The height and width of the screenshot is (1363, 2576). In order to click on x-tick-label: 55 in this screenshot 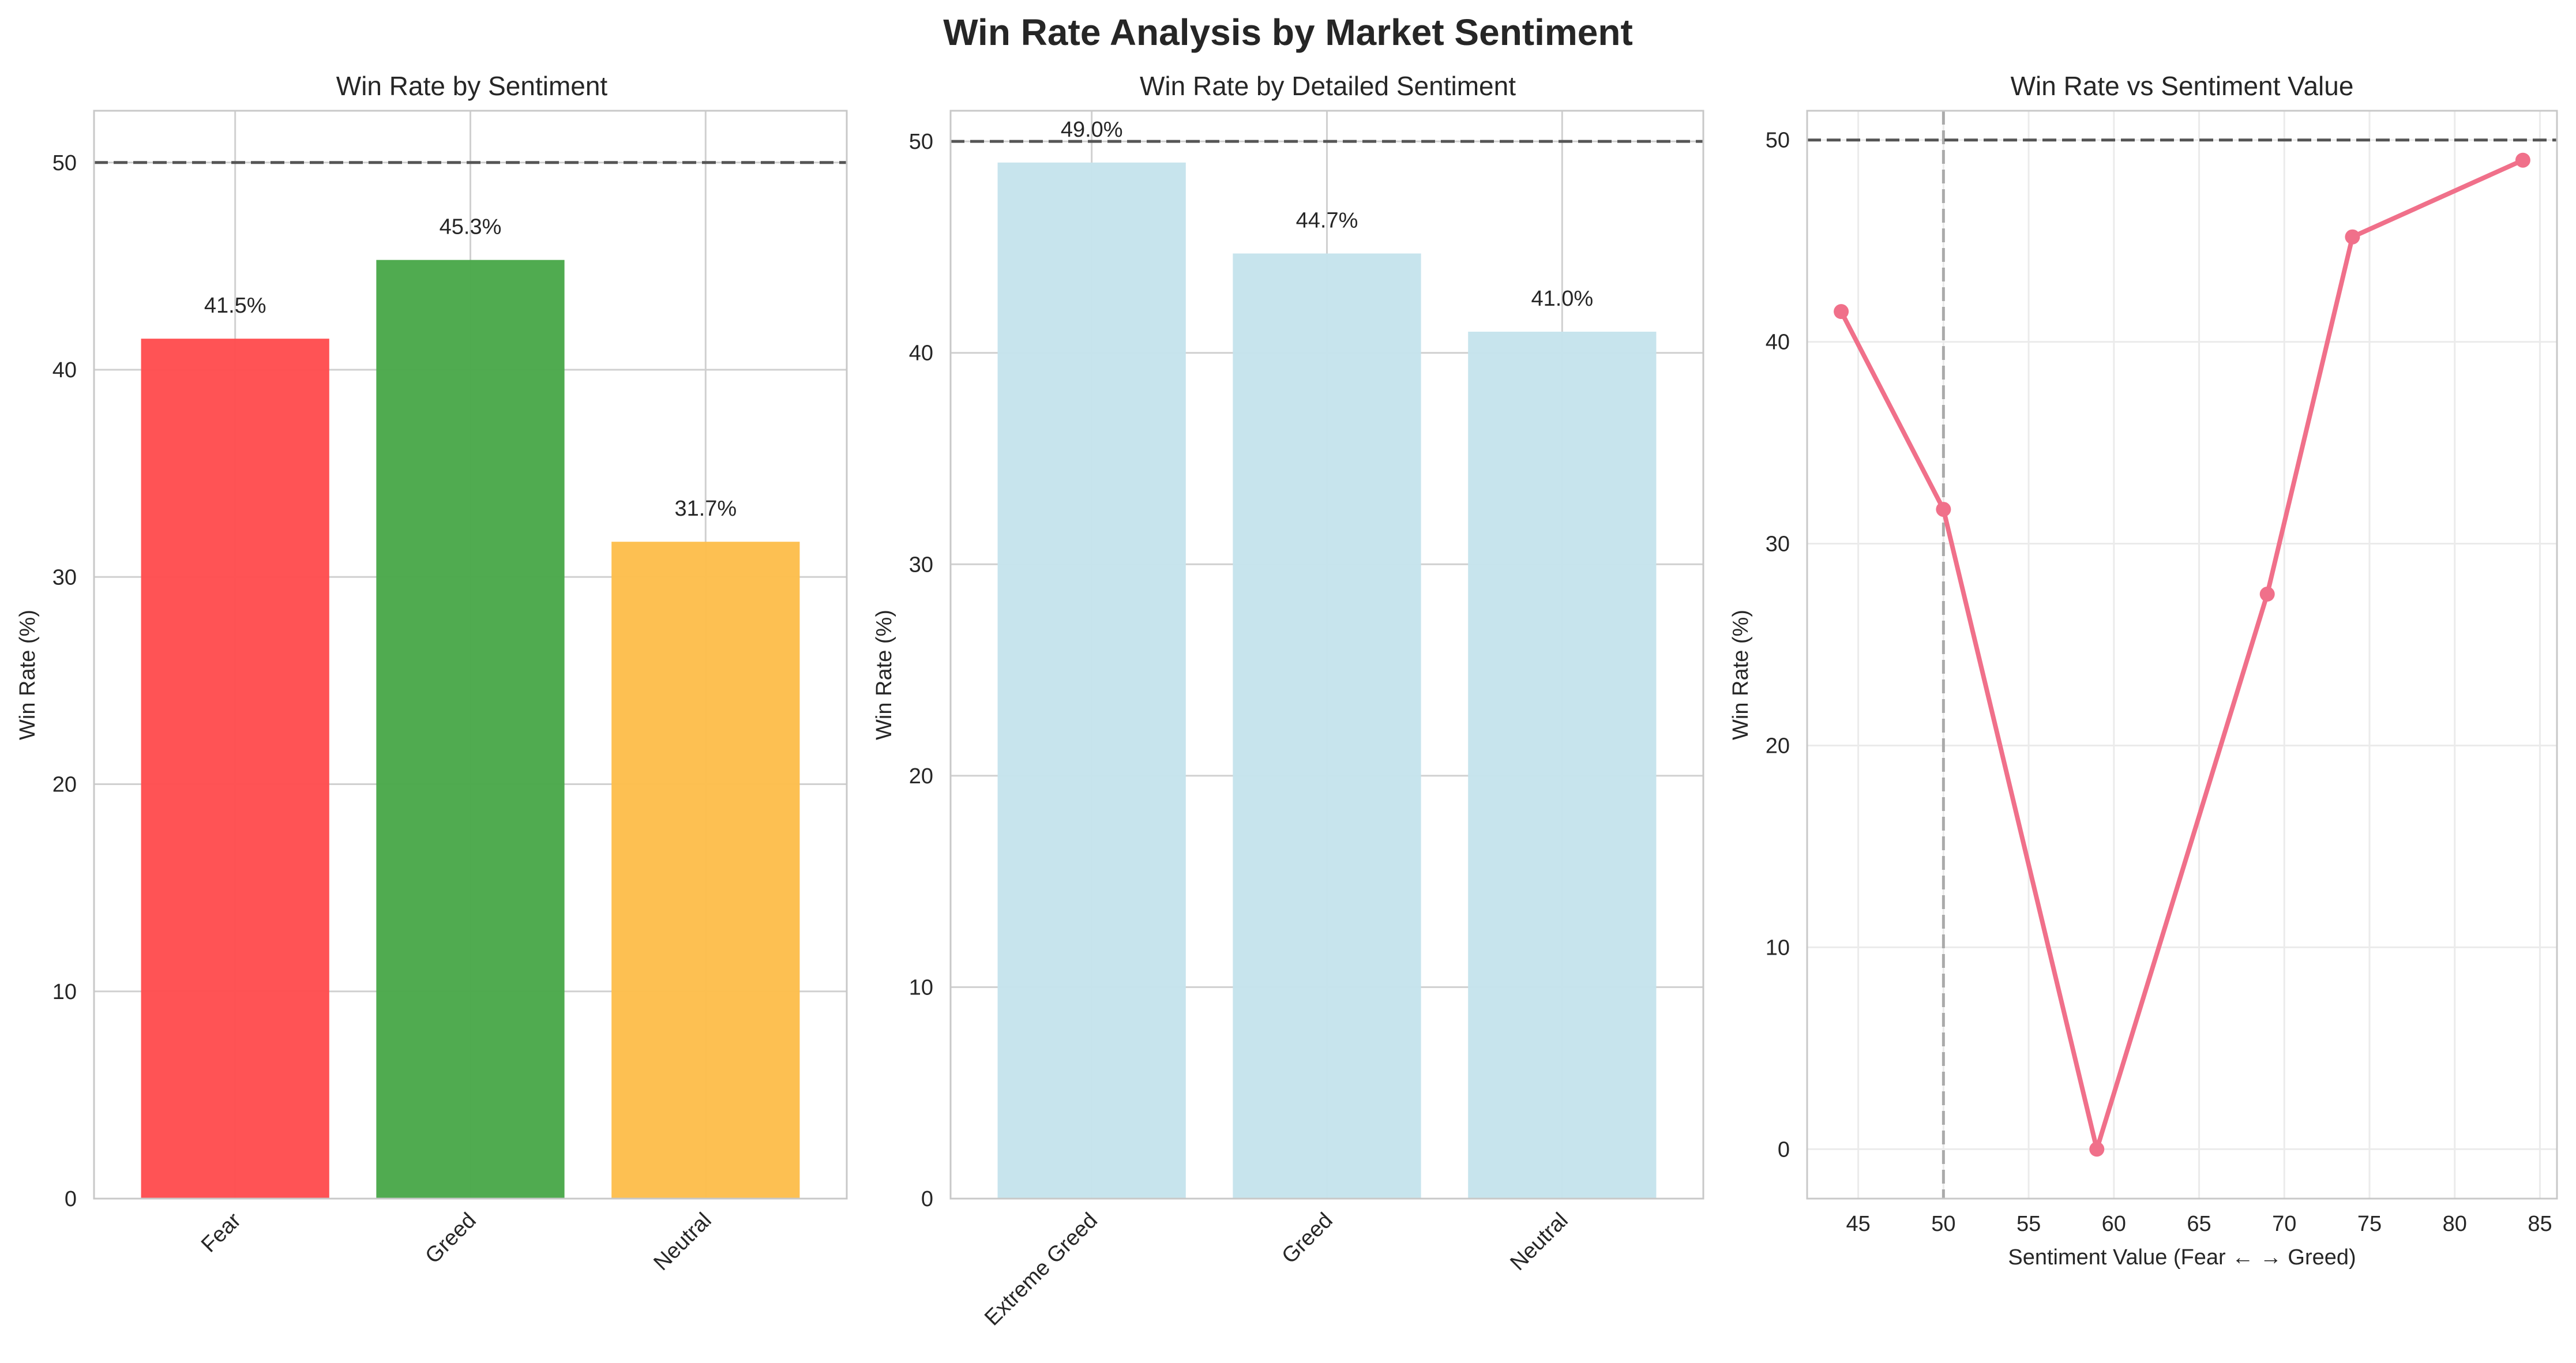, I will do `click(2029, 1224)`.